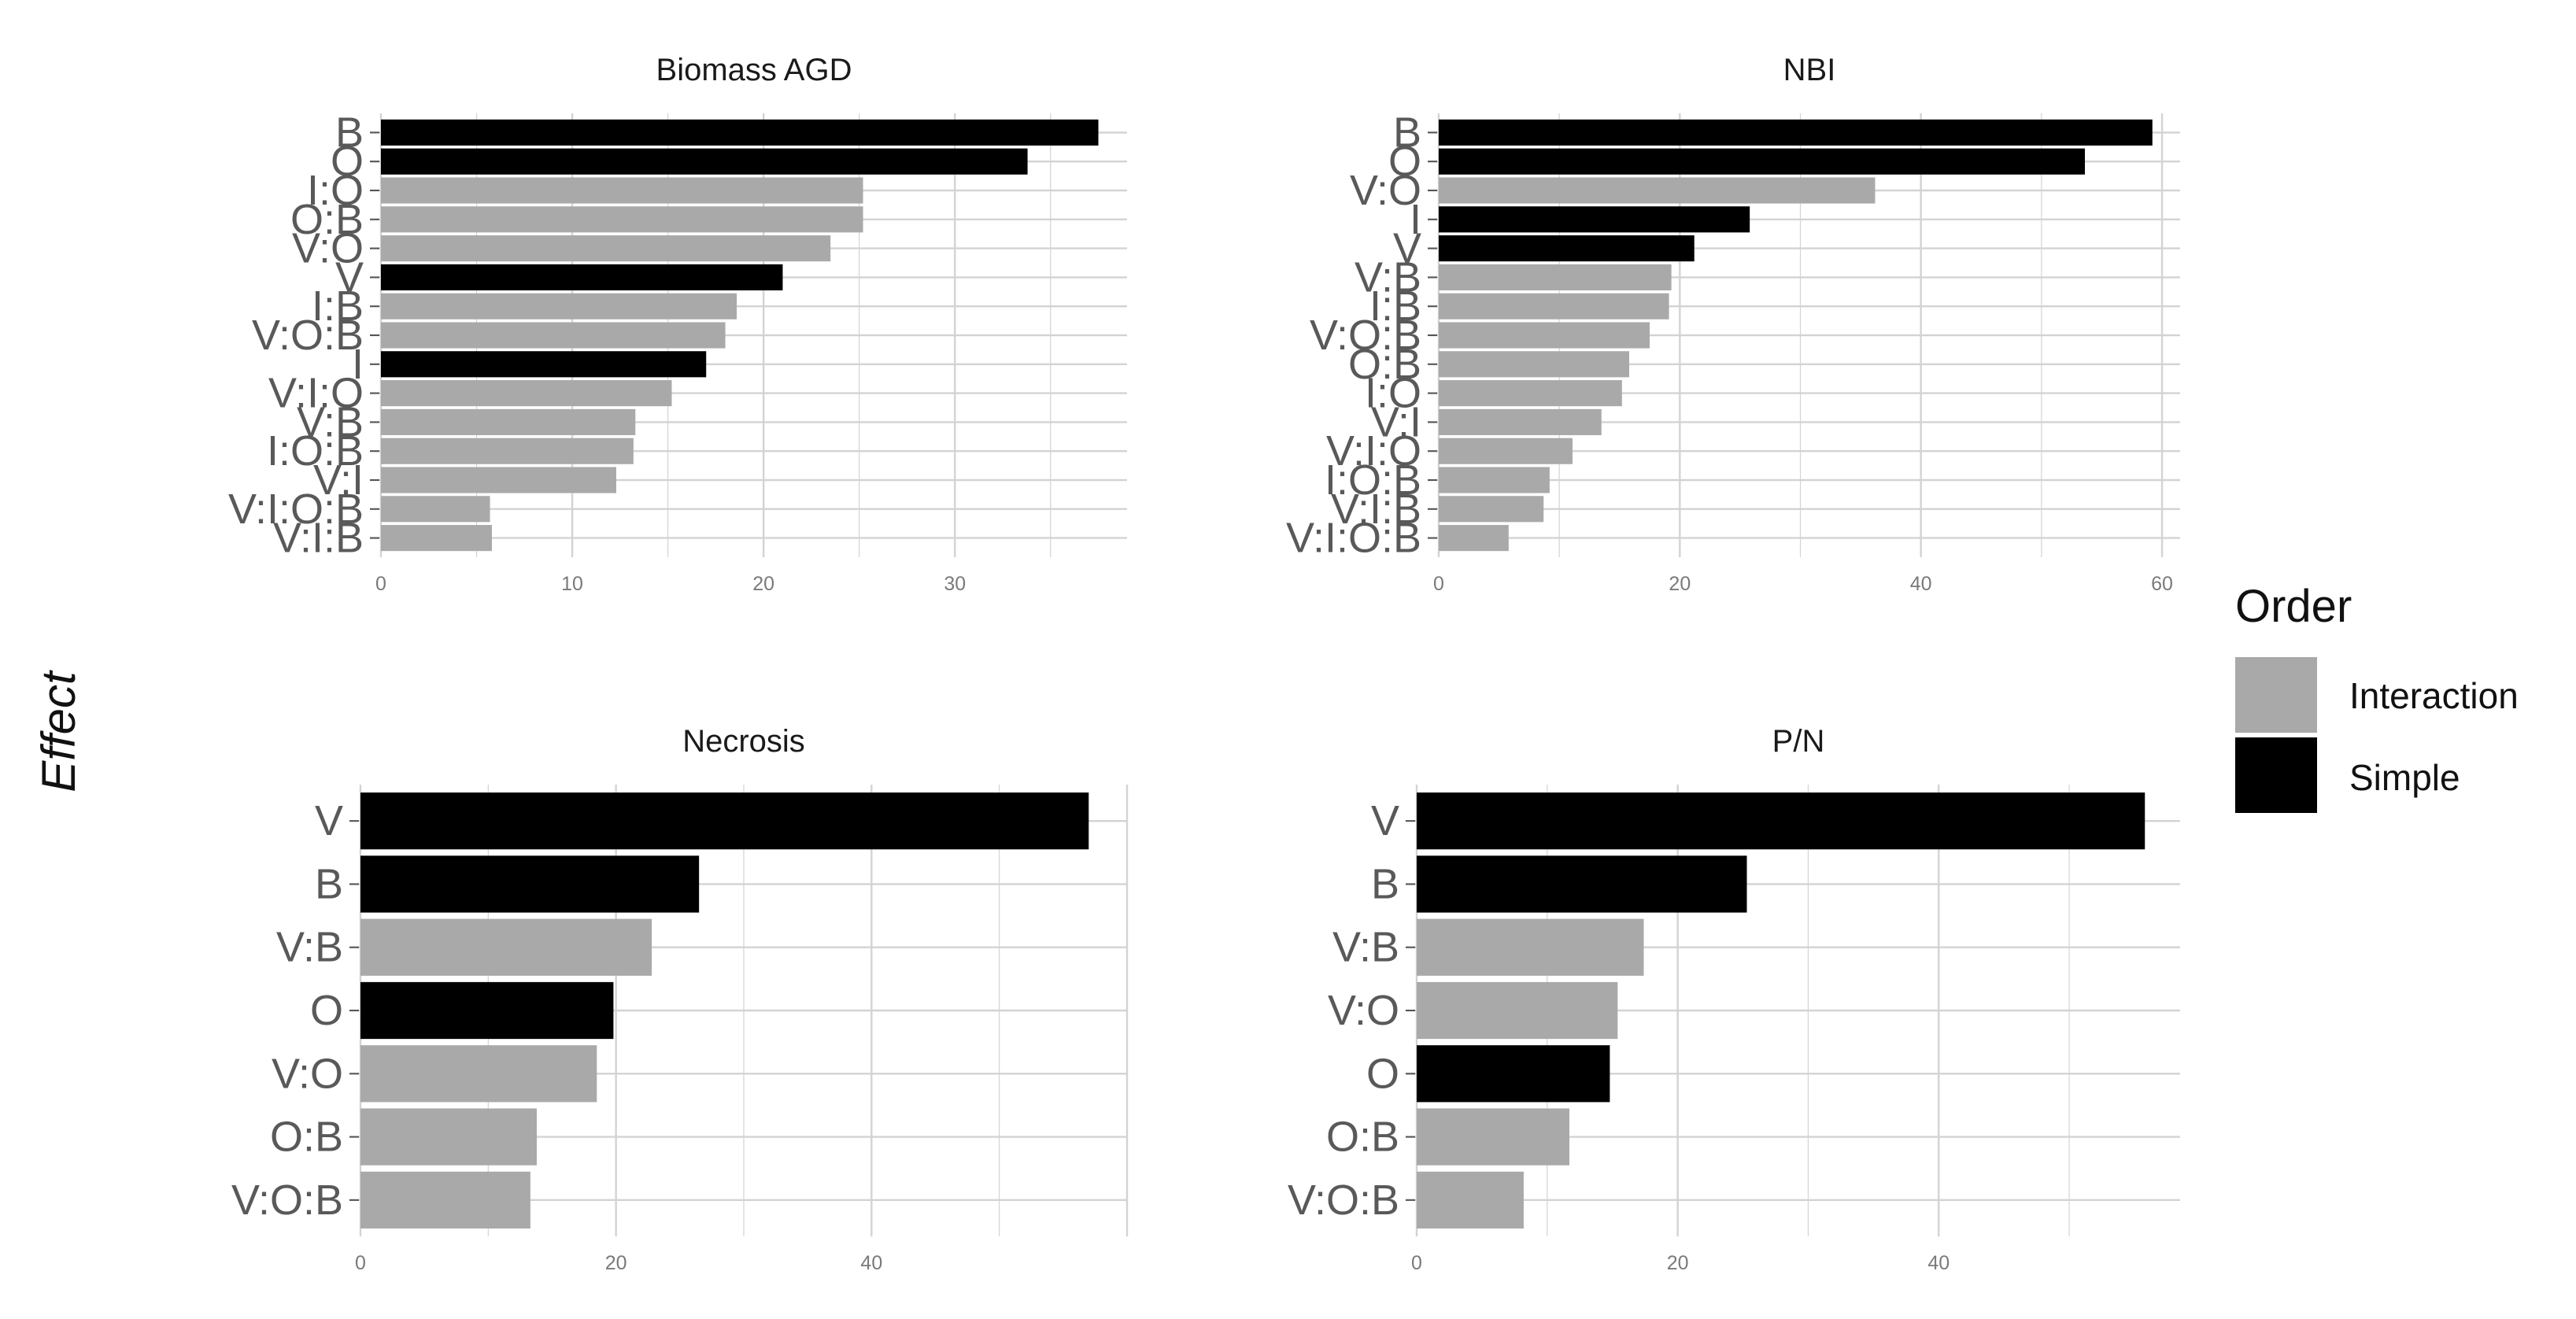 This screenshot has height=1319, width=2576. I want to click on chart-title-p-n: P/N, so click(1798, 742).